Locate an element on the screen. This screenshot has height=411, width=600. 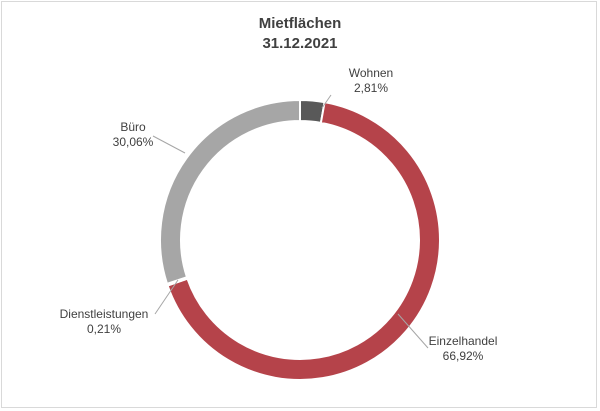
slice-name-label: Büro is located at coordinates (133, 127).